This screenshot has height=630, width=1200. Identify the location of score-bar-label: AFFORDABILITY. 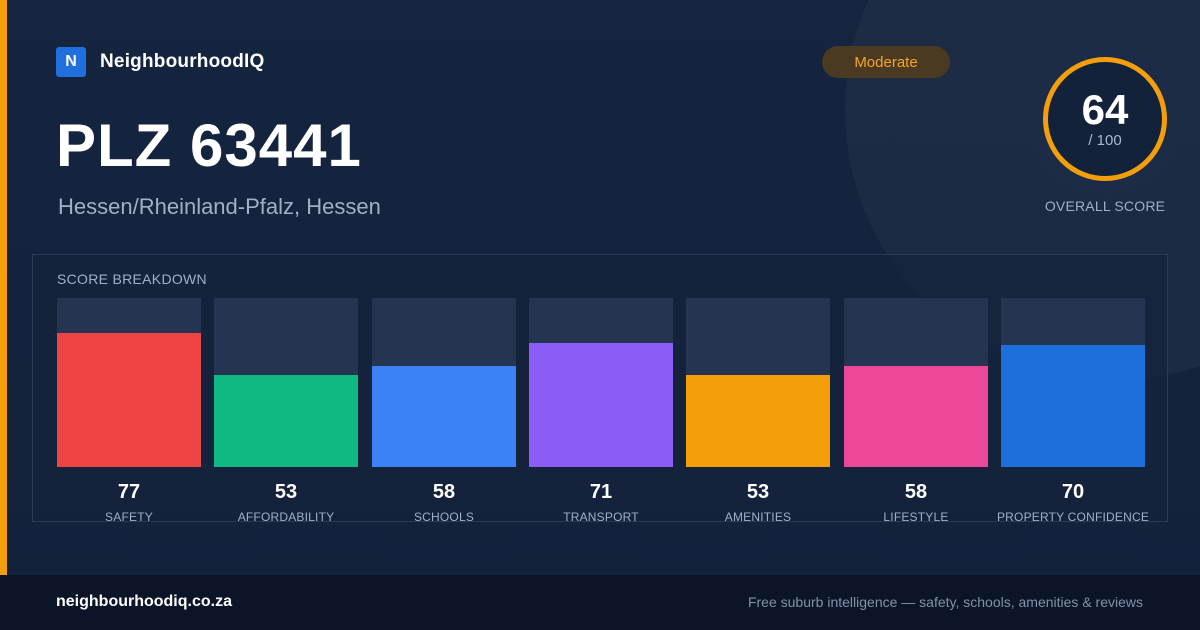
(286, 517).